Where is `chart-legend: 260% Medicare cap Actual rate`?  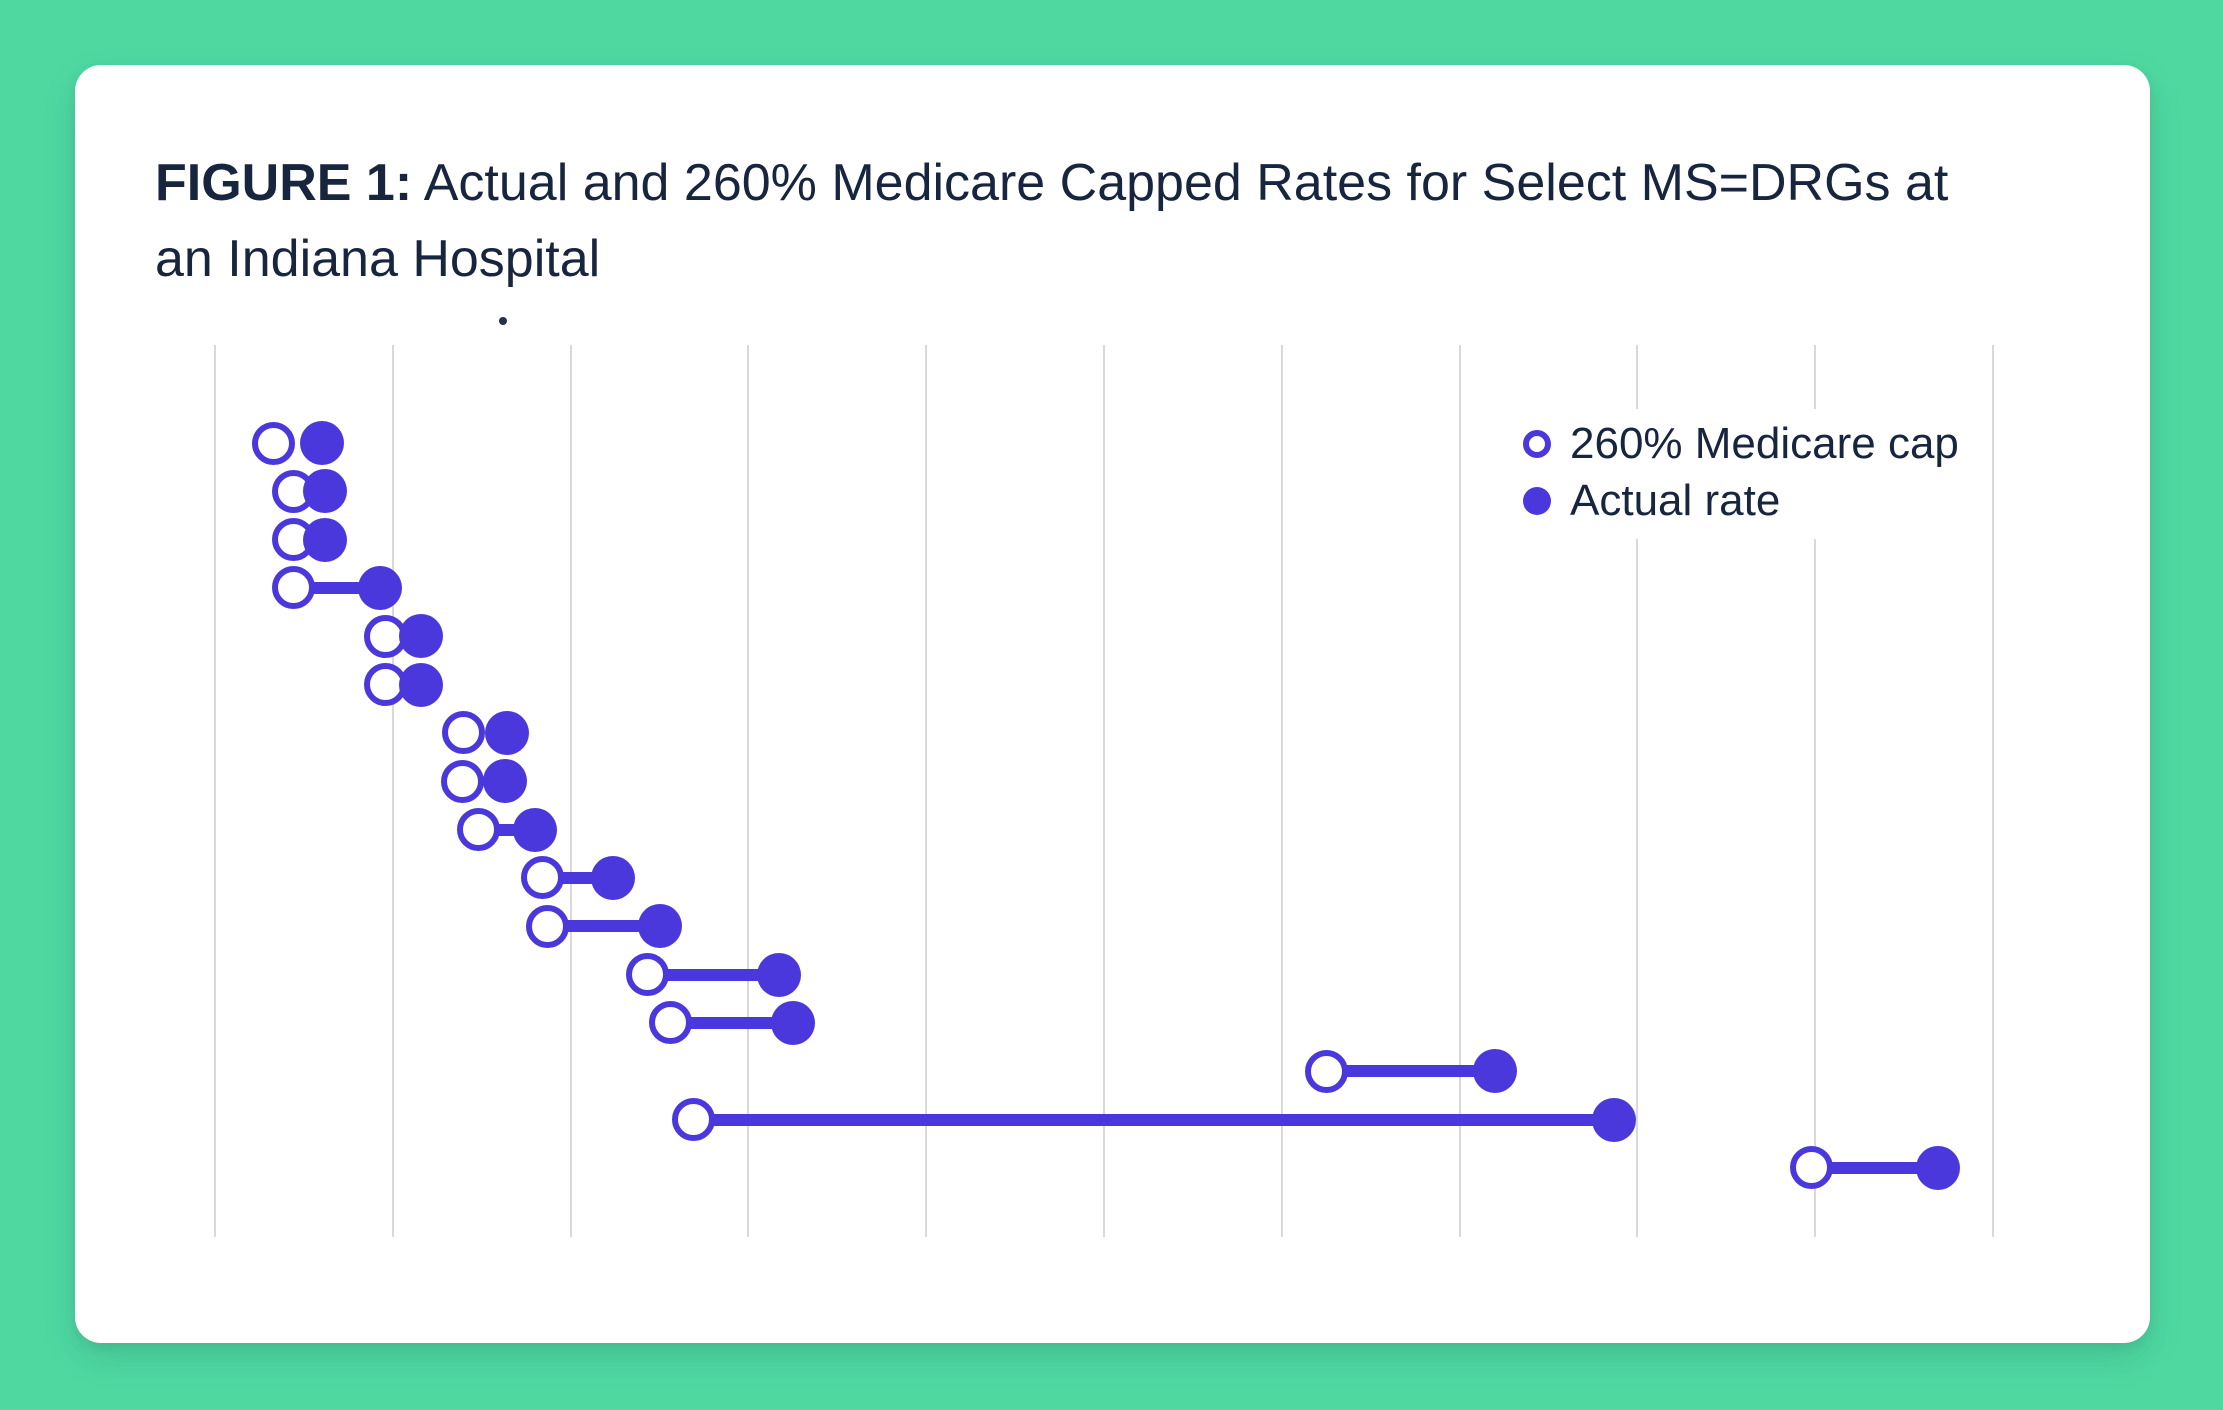 chart-legend: 260% Medicare cap Actual rate is located at coordinates (1747, 474).